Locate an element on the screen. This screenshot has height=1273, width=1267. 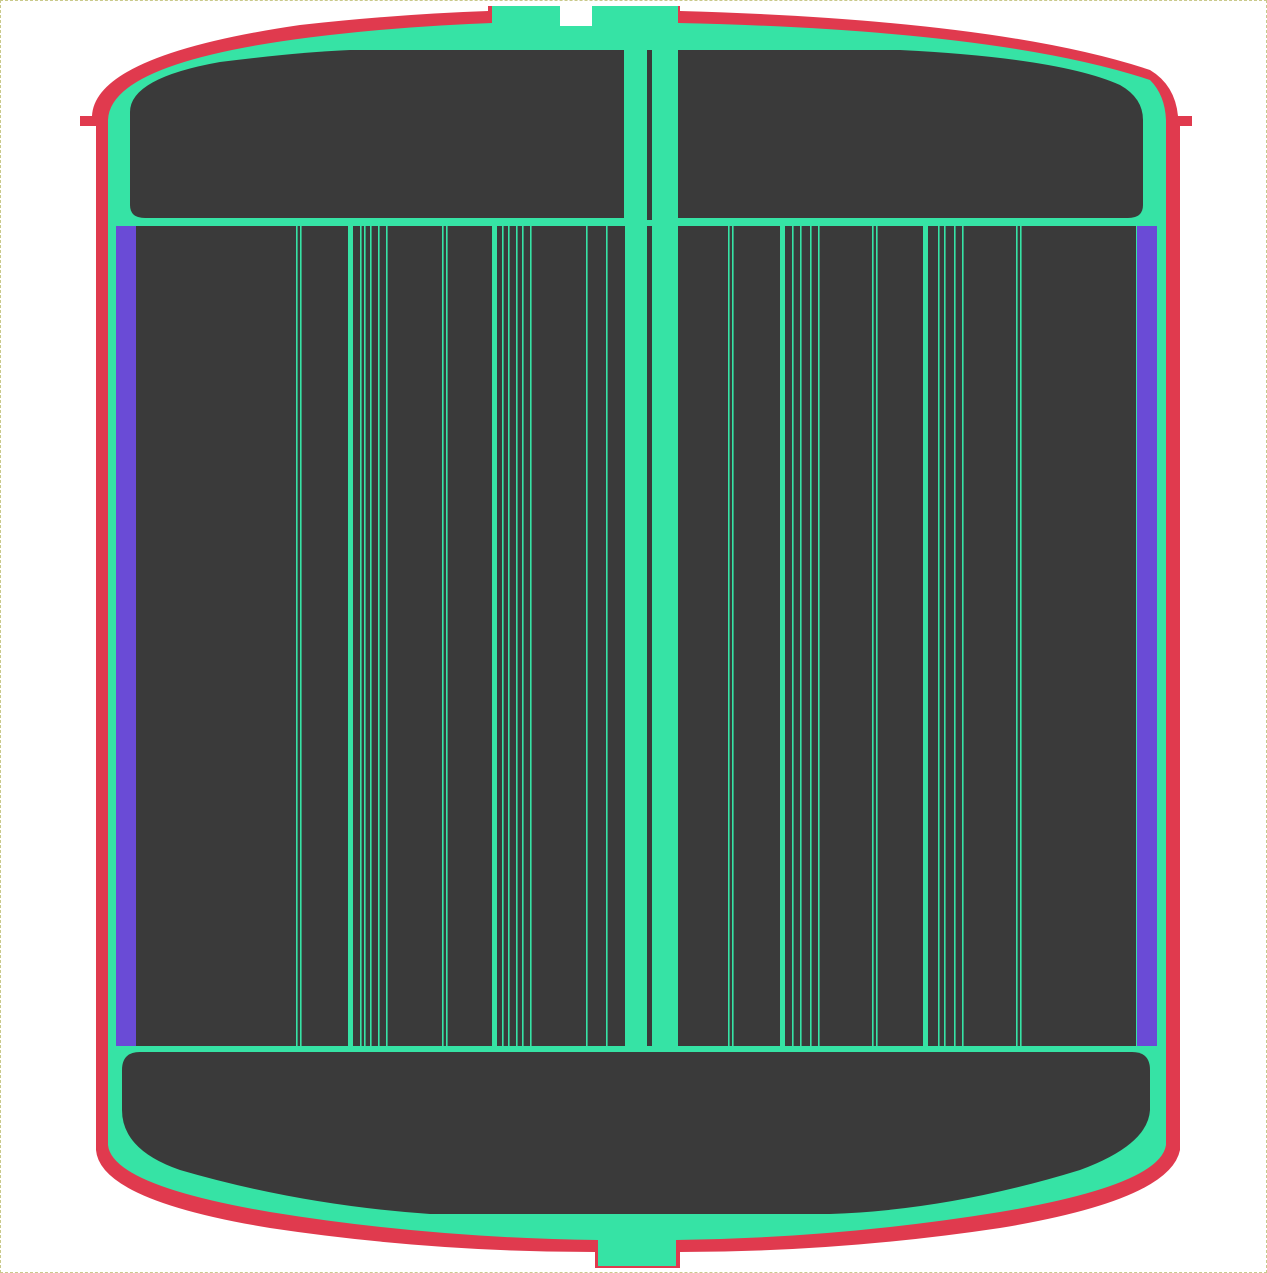
central-shaft-right is located at coordinates (665, 550).